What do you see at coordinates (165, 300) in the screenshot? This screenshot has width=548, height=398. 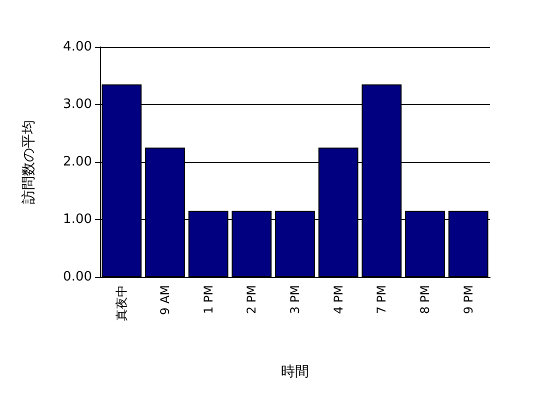 I see `x-tick-label: 9 AM` at bounding box center [165, 300].